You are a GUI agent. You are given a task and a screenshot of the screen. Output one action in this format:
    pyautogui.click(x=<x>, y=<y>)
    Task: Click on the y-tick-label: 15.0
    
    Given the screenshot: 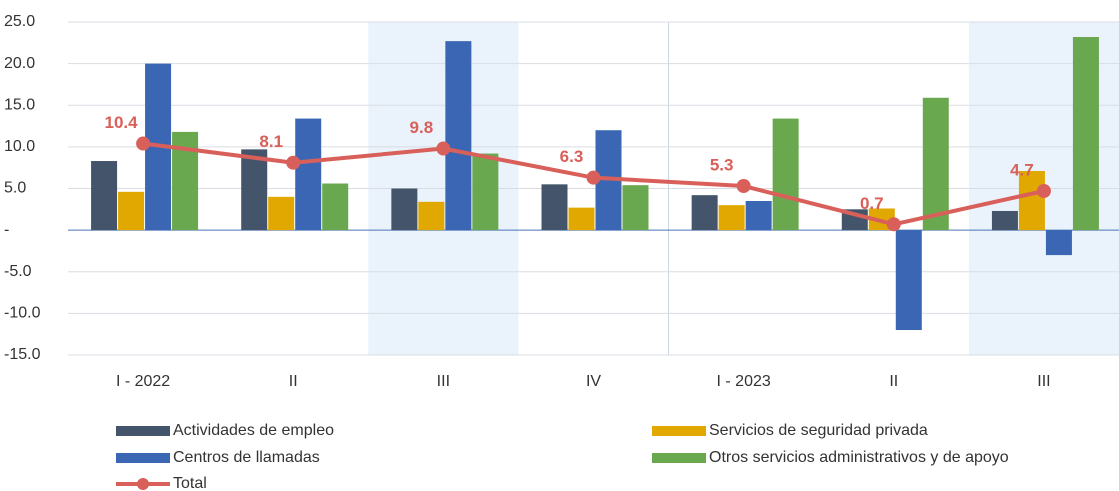 What is the action you would take?
    pyautogui.click(x=19, y=104)
    